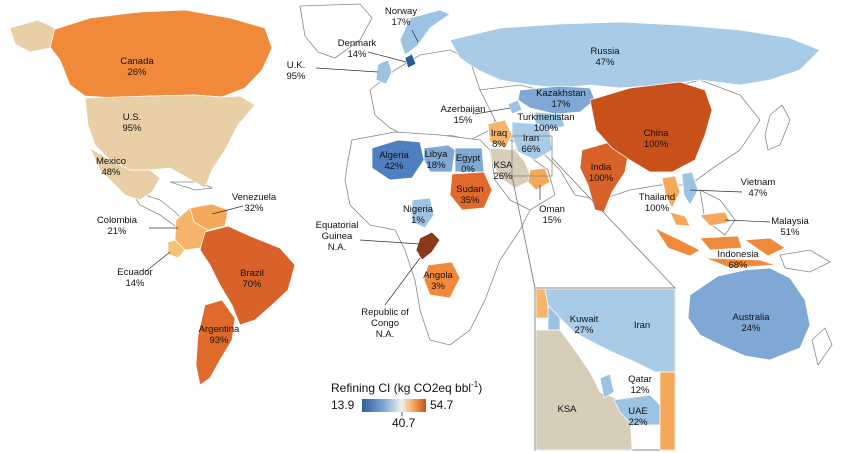 This screenshot has width=850, height=453. I want to click on country-vietnam, so click(690, 188).